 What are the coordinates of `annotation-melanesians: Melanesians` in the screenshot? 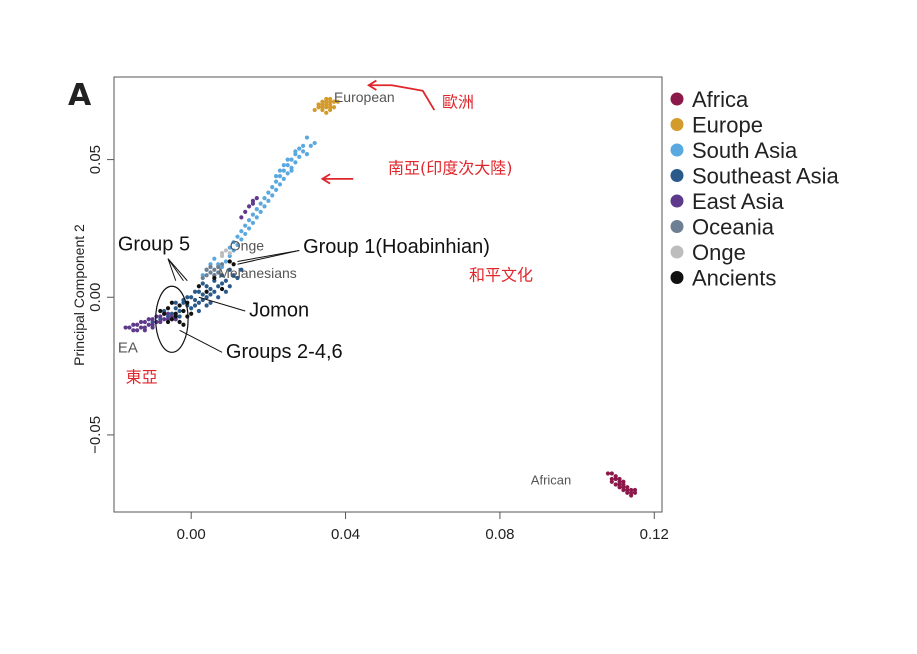 It's located at (257, 273).